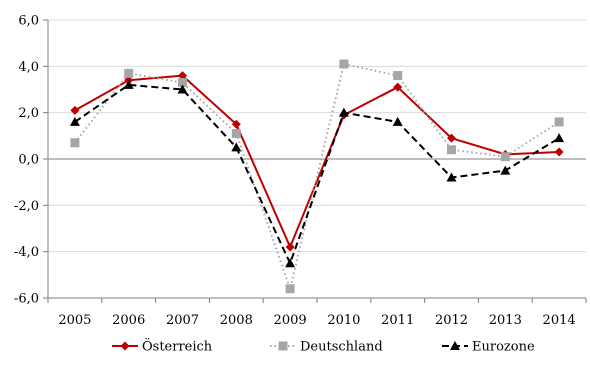 The width and height of the screenshot is (590, 367). Describe the element at coordinates (182, 320) in the screenshot. I see `x-tick-label: 2007` at that location.